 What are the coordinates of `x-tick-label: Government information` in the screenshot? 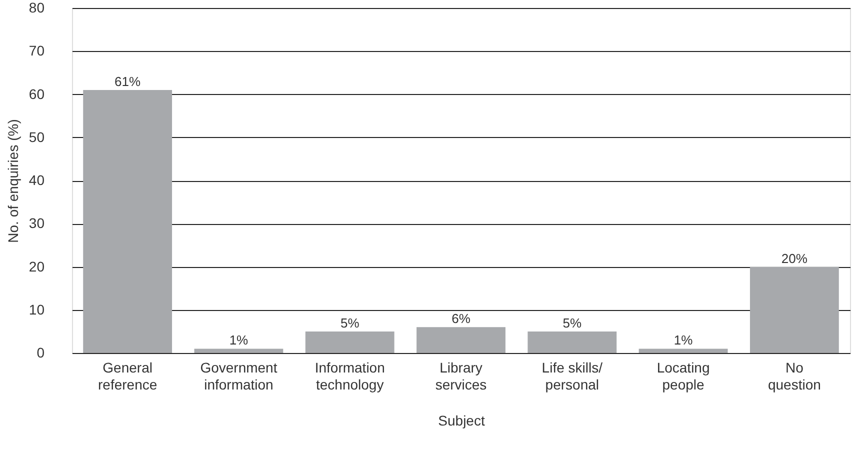 It's located at (239, 376).